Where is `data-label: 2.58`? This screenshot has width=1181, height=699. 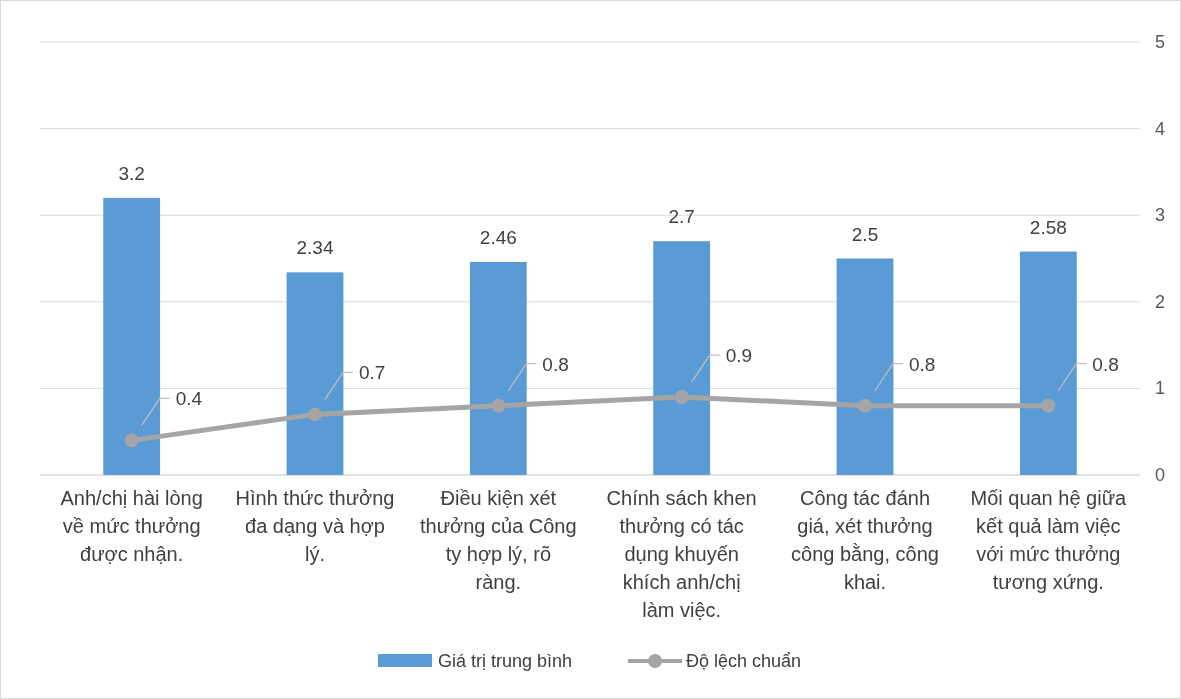
data-label: 2.58 is located at coordinates (1048, 227).